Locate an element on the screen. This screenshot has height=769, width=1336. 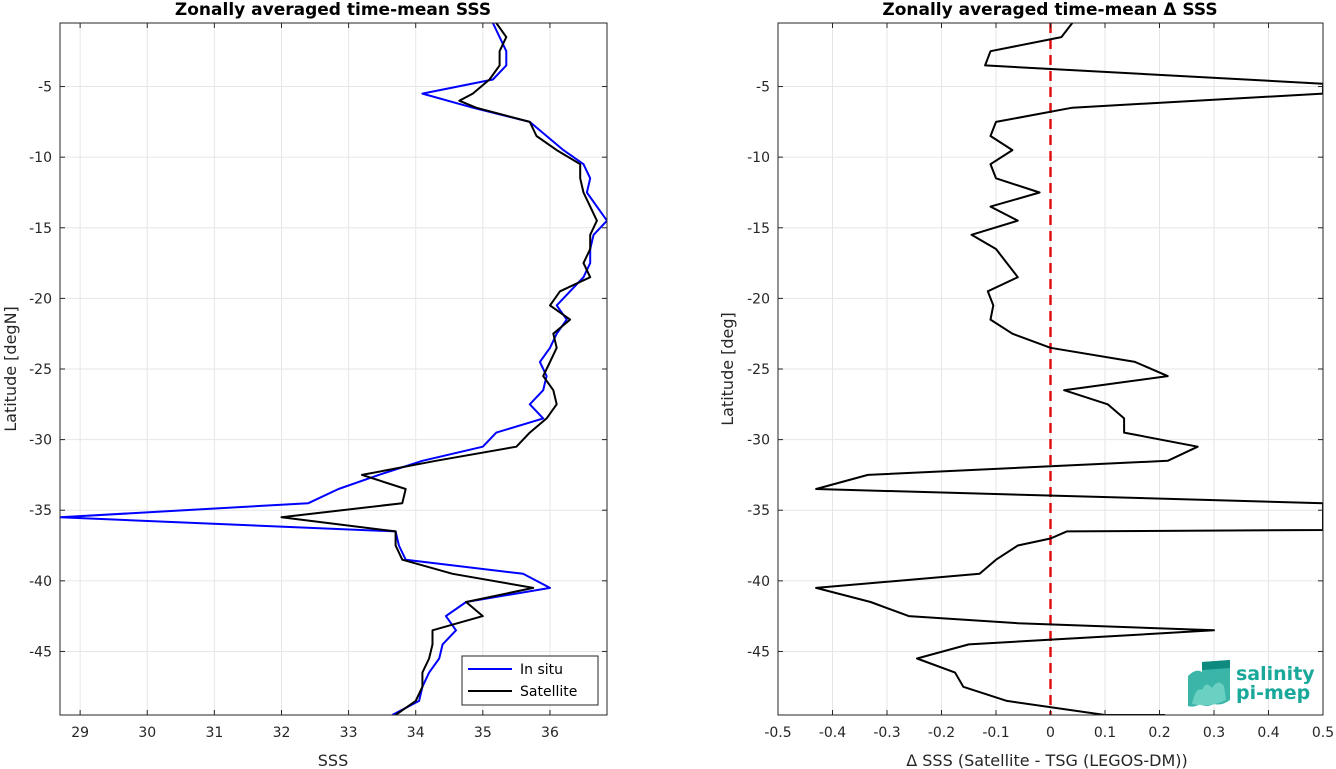
left-chart-title: Zonally averaged time-mean SSS is located at coordinates (333, 10).